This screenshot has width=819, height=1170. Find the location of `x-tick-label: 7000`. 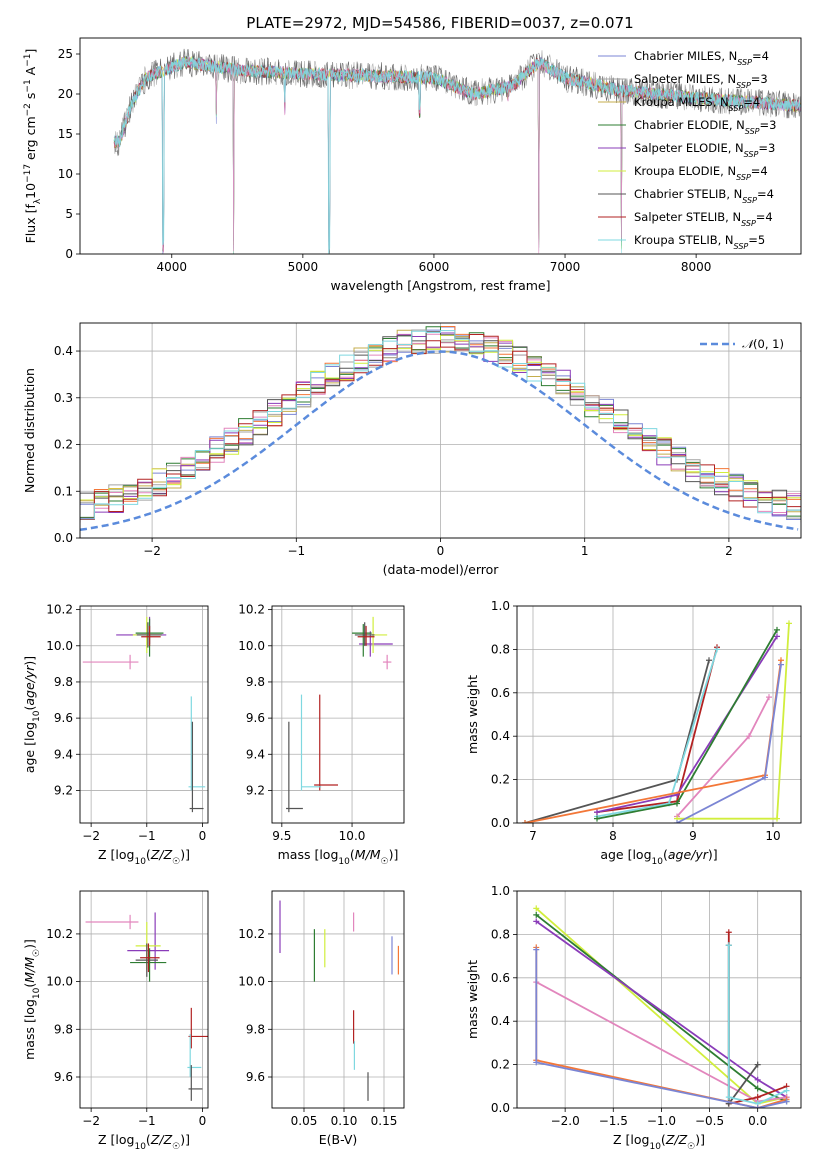

x-tick-label: 7000 is located at coordinates (565, 267).